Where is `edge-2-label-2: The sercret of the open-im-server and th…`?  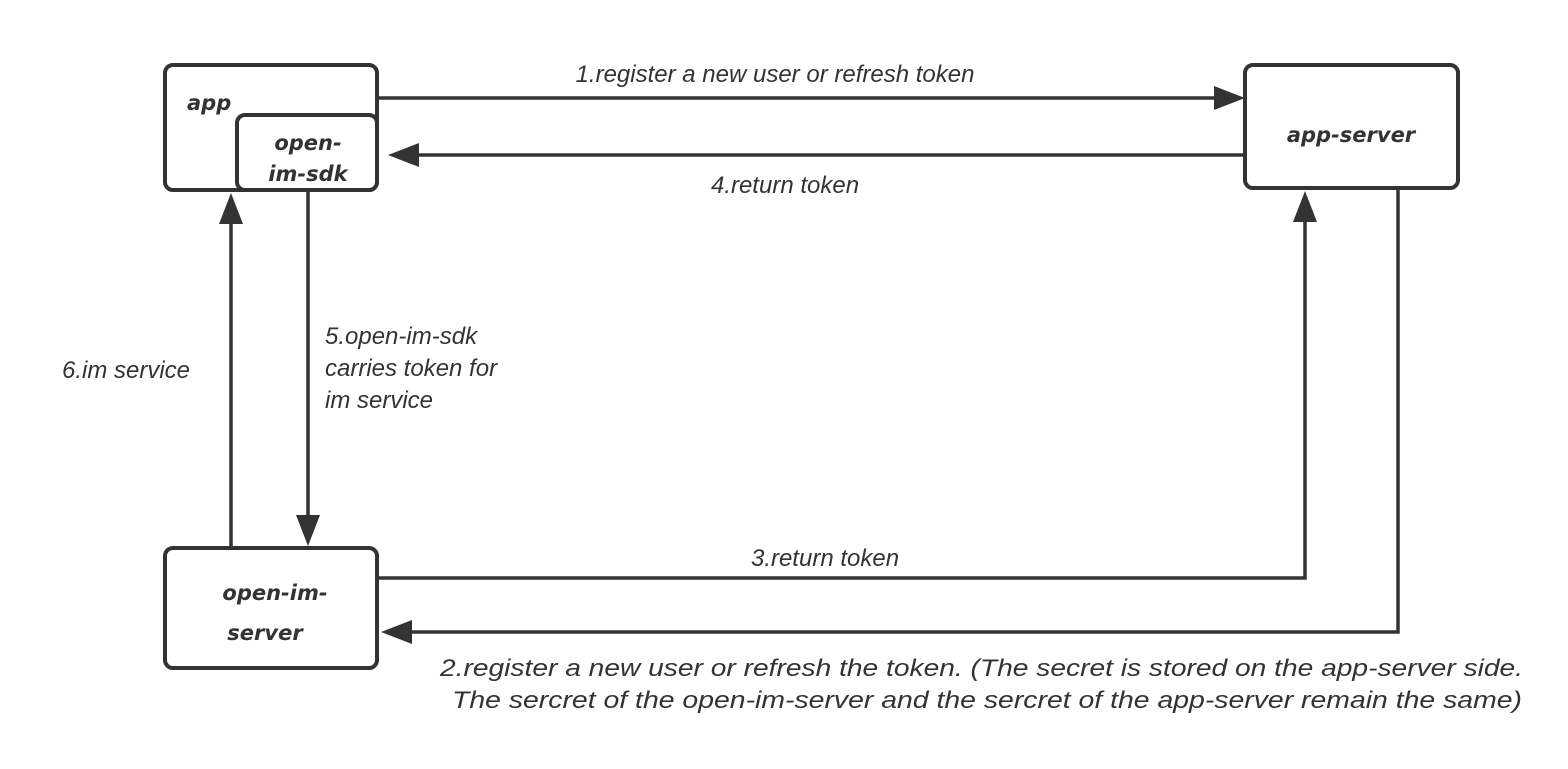
edge-2-label-2: The sercret of the open-im-server and th… is located at coordinates (987, 700).